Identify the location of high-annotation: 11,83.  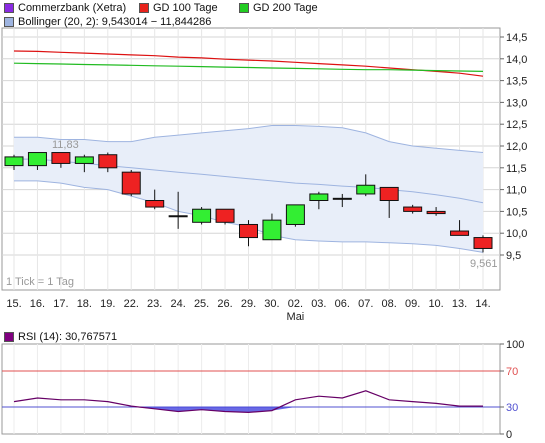
(65, 145).